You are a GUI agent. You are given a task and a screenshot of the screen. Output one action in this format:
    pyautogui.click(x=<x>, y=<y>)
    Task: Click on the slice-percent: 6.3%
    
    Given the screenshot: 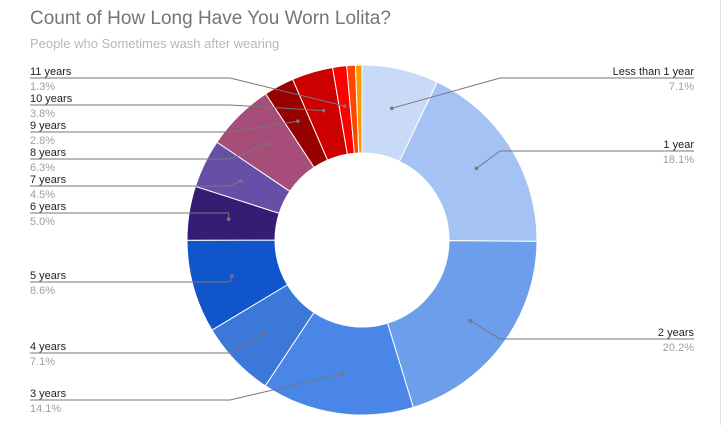 What is the action you would take?
    pyautogui.click(x=42, y=168)
    